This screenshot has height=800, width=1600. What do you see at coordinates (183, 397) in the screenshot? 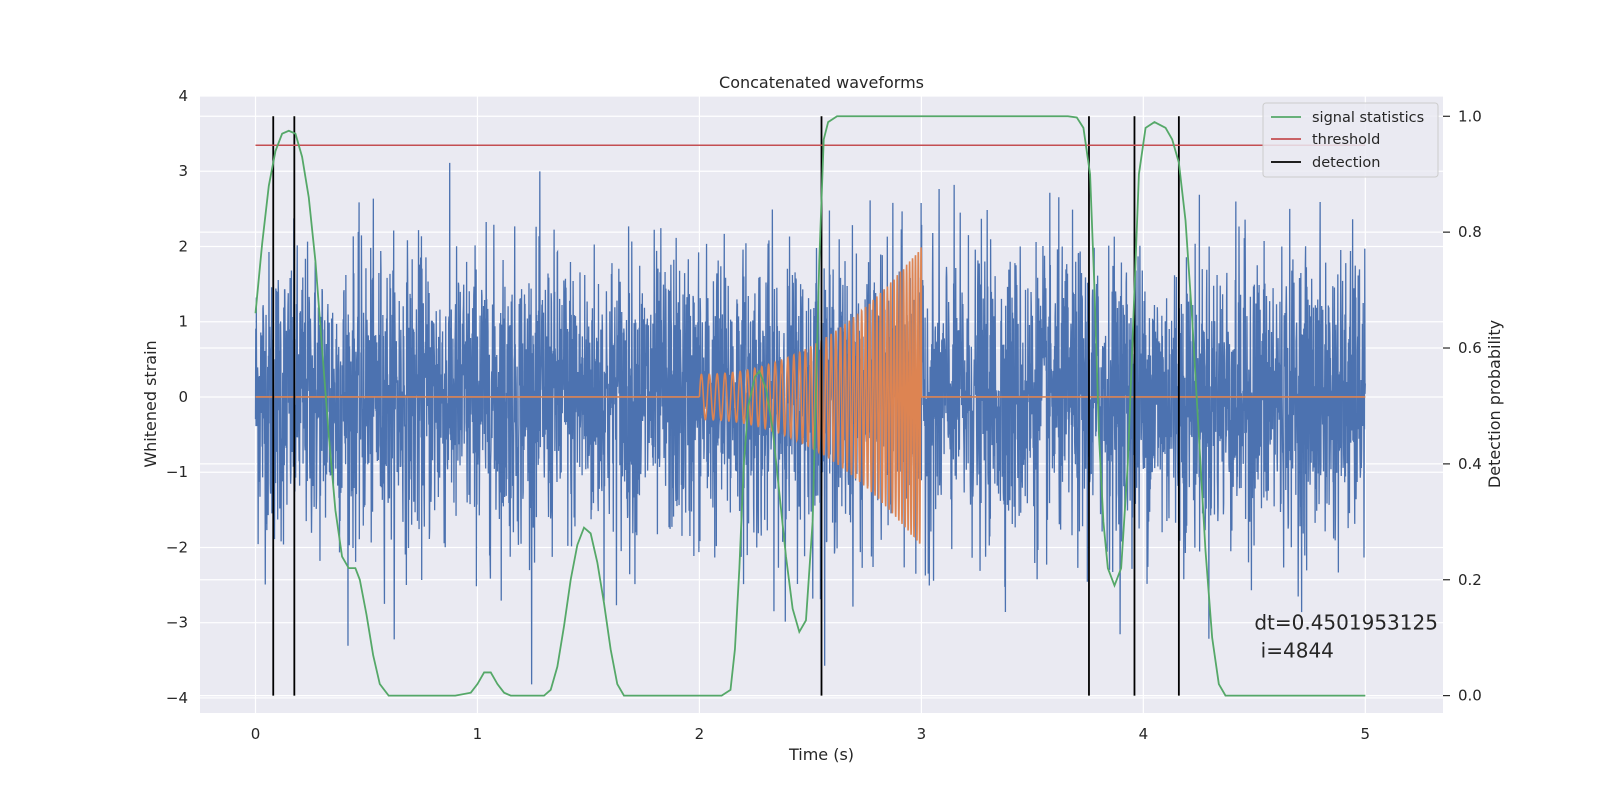
I see `y-tick-label: 0` at bounding box center [183, 397].